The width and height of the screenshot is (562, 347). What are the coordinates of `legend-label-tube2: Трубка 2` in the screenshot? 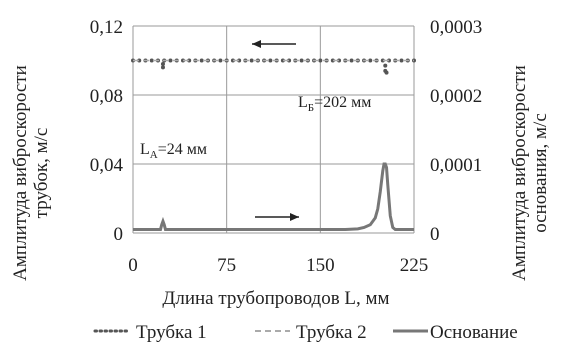 It's located at (331, 332).